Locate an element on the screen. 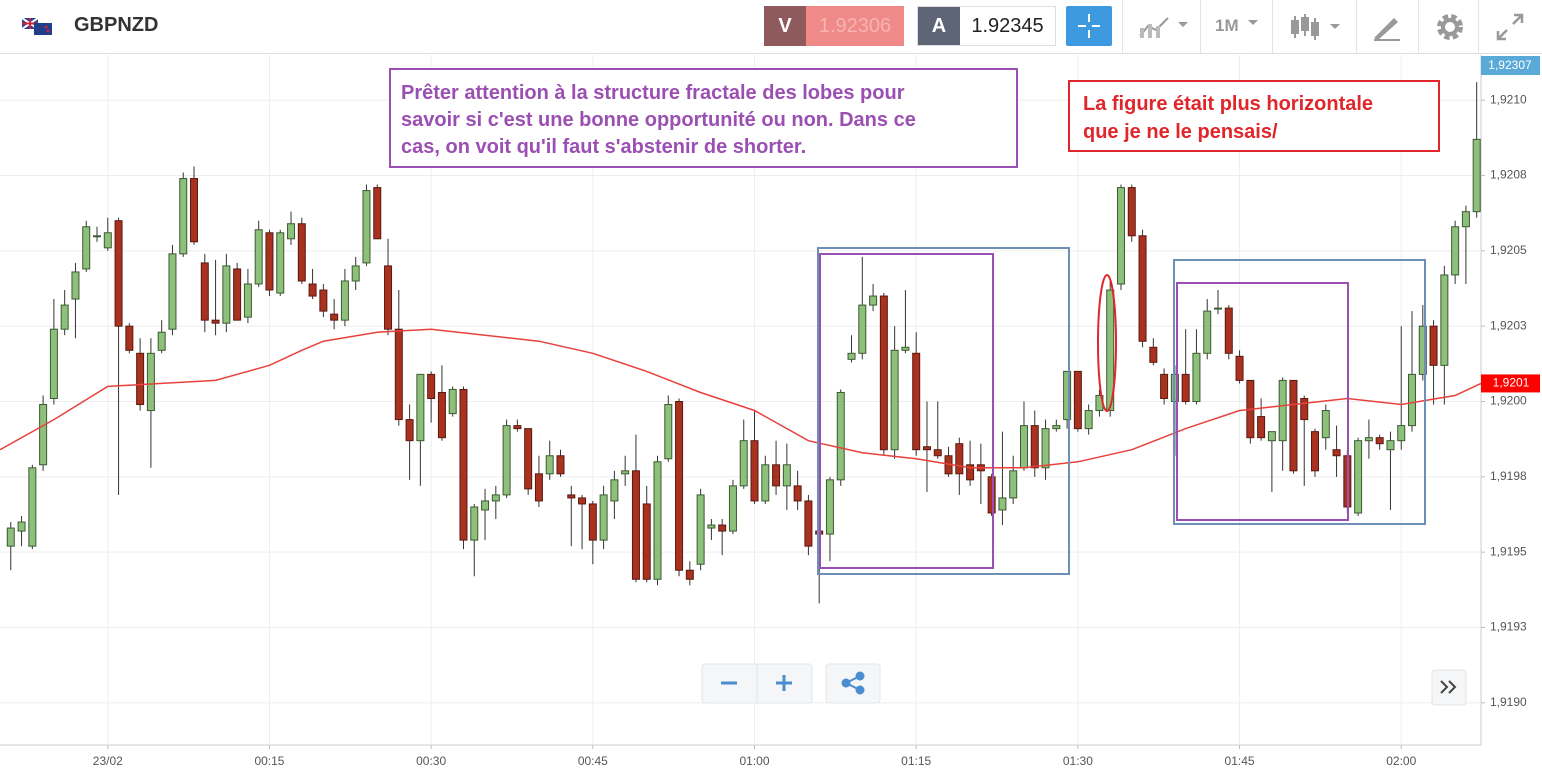 The width and height of the screenshot is (1542, 783). fullscreen-button is located at coordinates (1510, 27).